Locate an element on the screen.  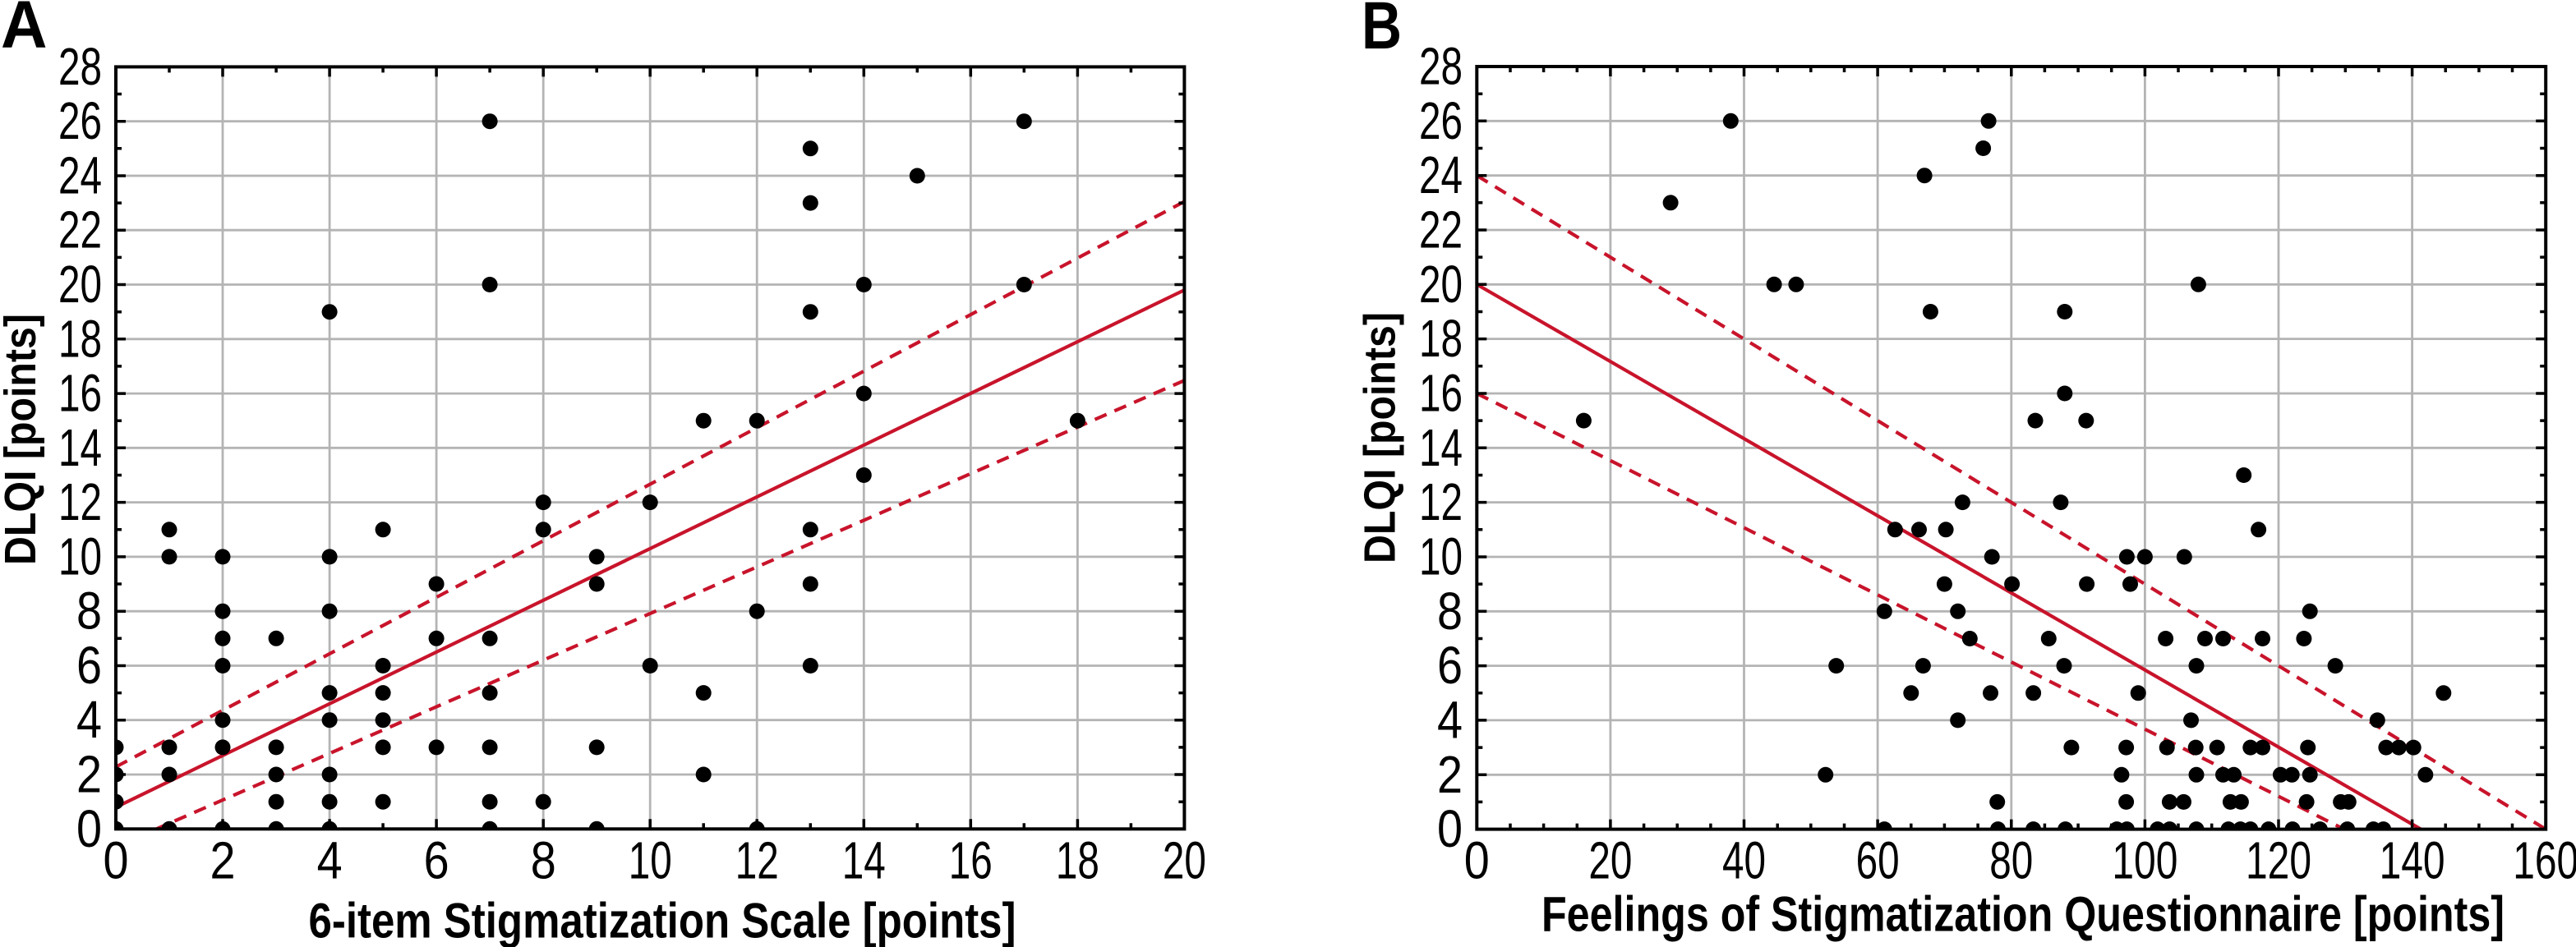
svg-text: 100 is located at coordinates (2144, 860).